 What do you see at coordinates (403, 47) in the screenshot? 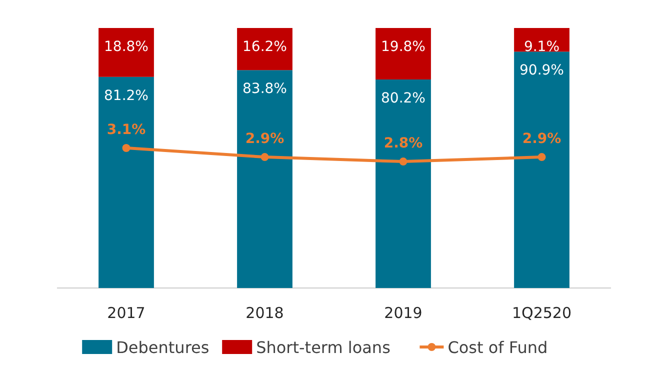
I see `data-label: 19.8%` at bounding box center [403, 47].